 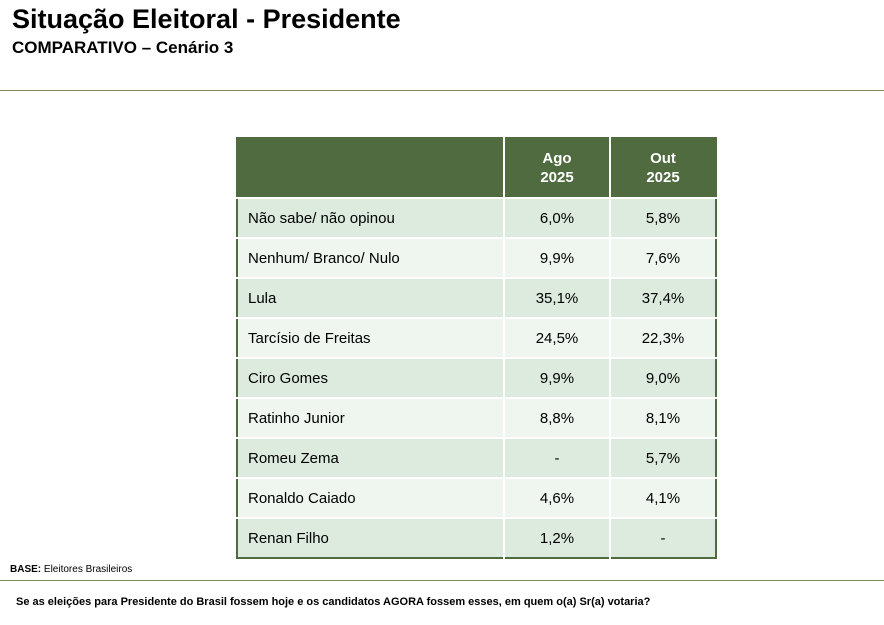 I want to click on label-cell: Ronaldo Caiado, so click(x=370, y=497).